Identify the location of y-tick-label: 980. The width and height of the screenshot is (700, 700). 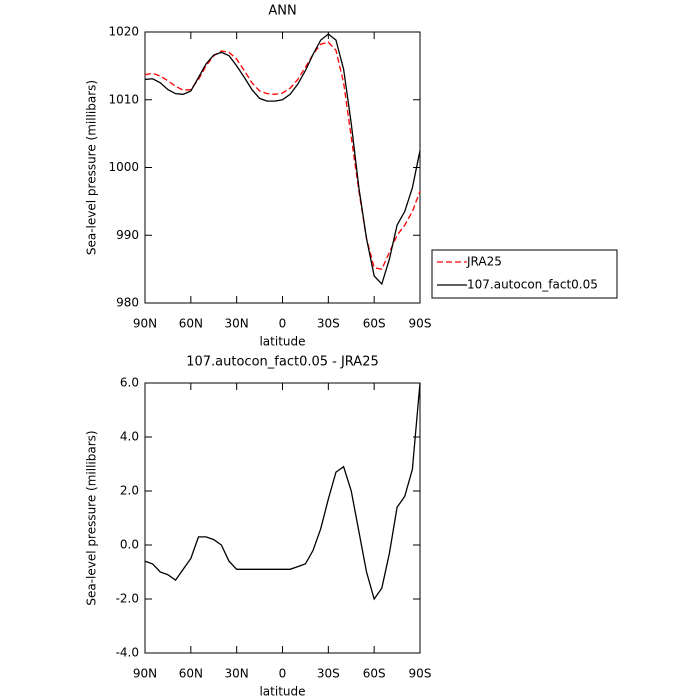
(127, 303).